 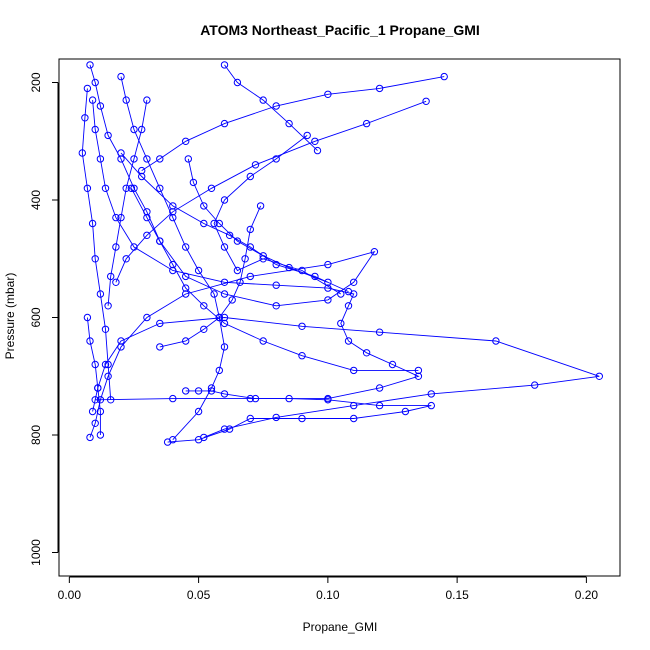 What do you see at coordinates (36, 552) in the screenshot?
I see `y-tick-label: 1000` at bounding box center [36, 552].